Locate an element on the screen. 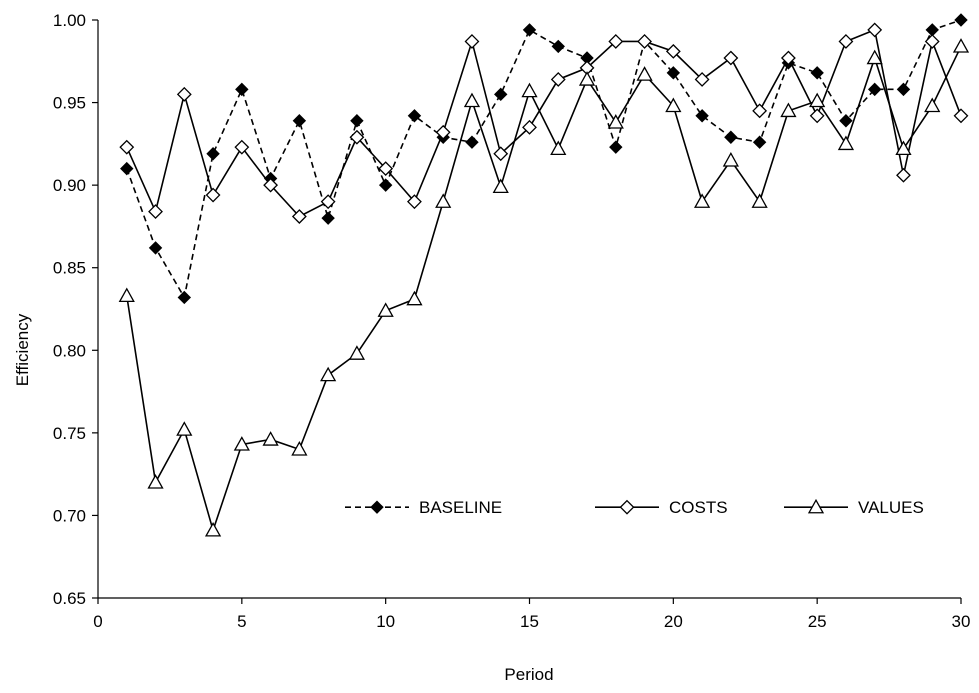 This screenshot has width=979, height=693. x-tick-label: 25 is located at coordinates (817, 621).